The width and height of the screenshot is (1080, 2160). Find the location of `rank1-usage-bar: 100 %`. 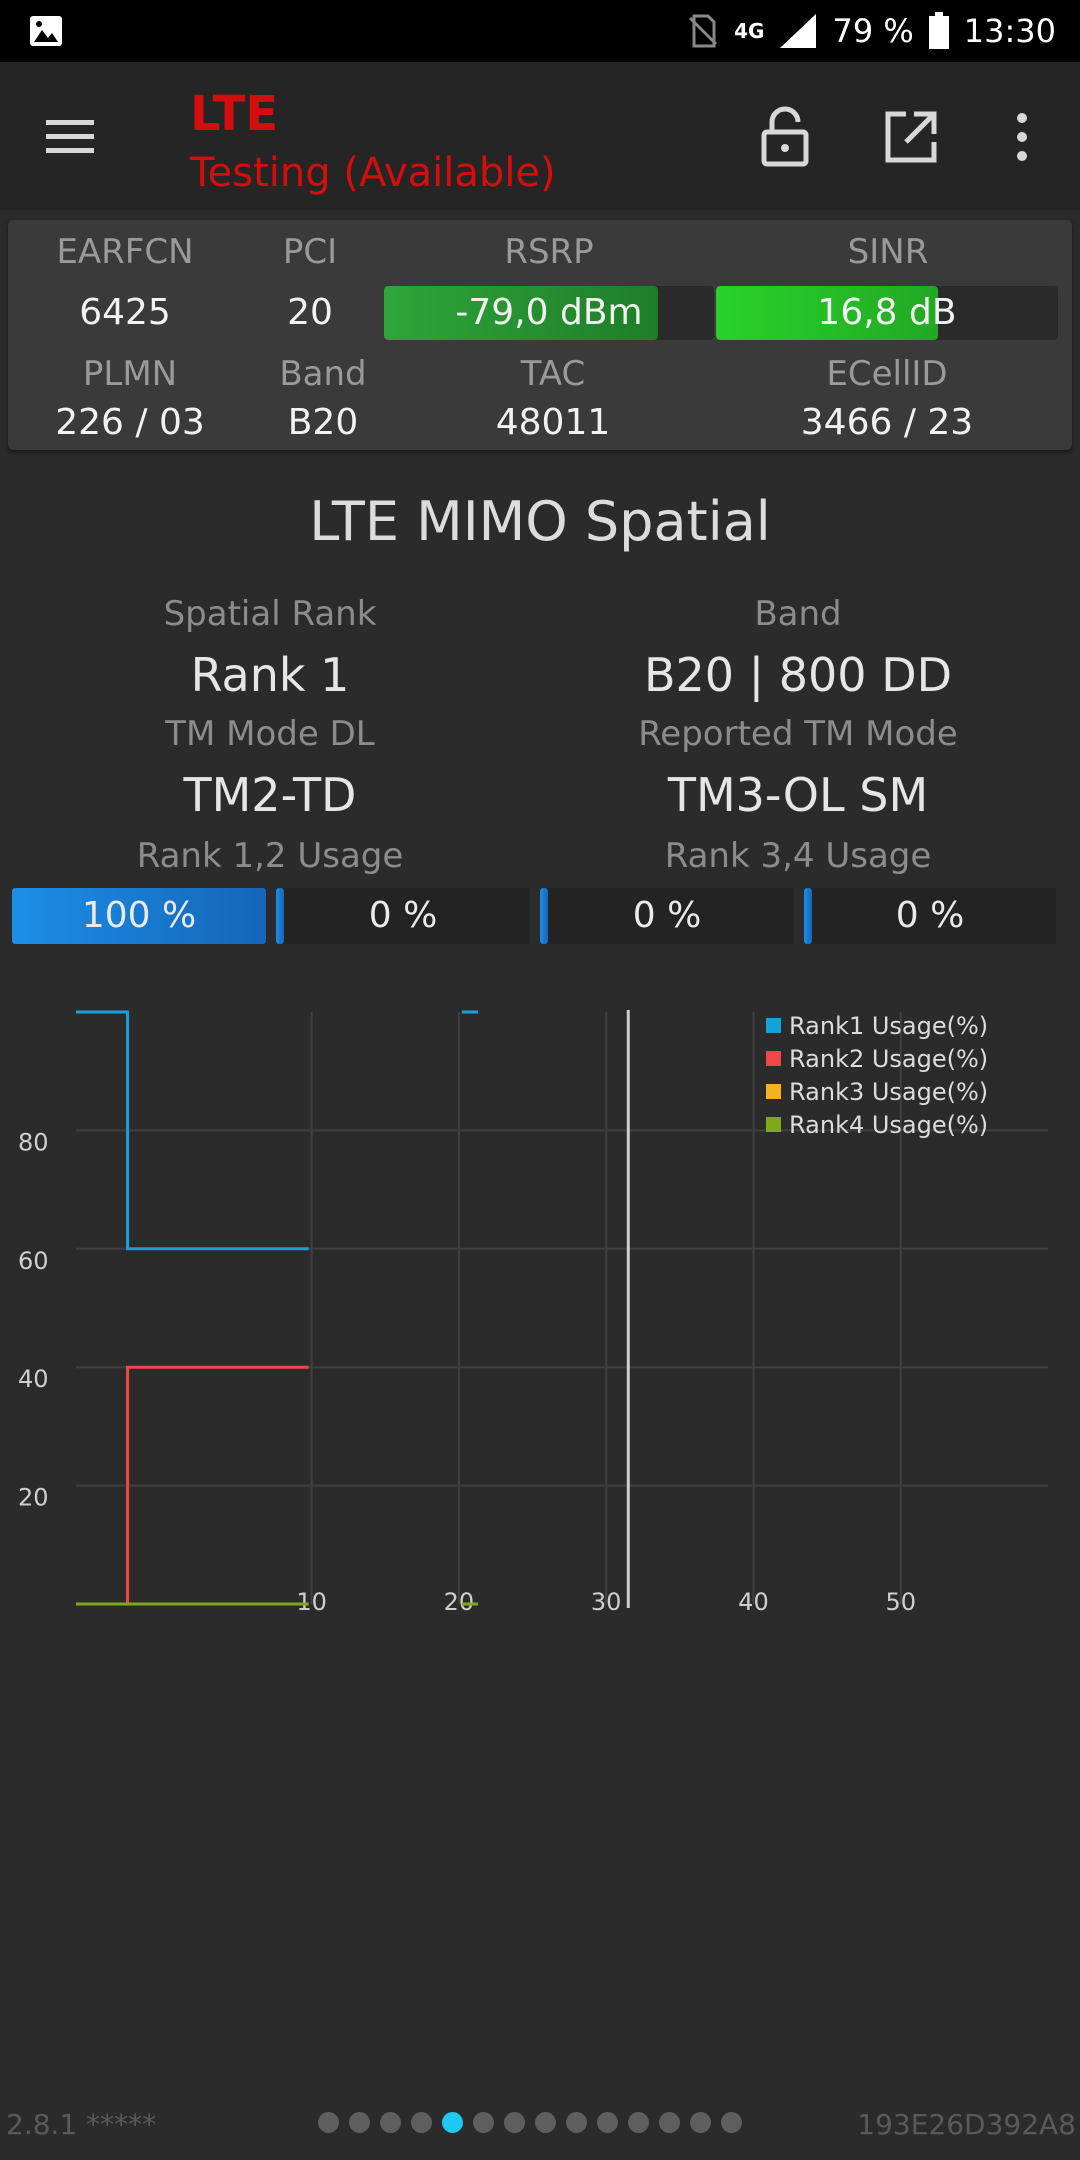

rank1-usage-bar: 100 % is located at coordinates (139, 916).